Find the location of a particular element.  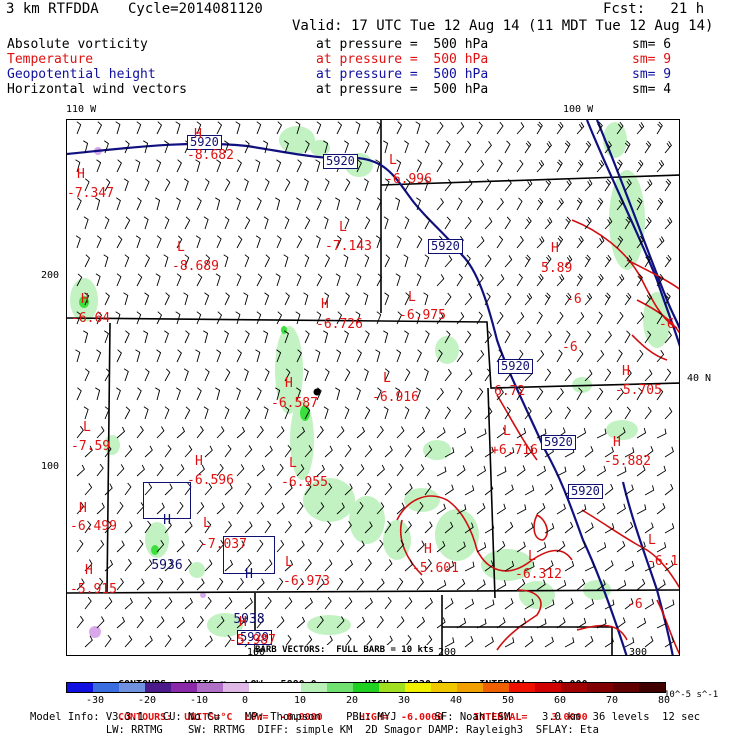

colorbar-label: 10 is located at coordinates (300, 700).